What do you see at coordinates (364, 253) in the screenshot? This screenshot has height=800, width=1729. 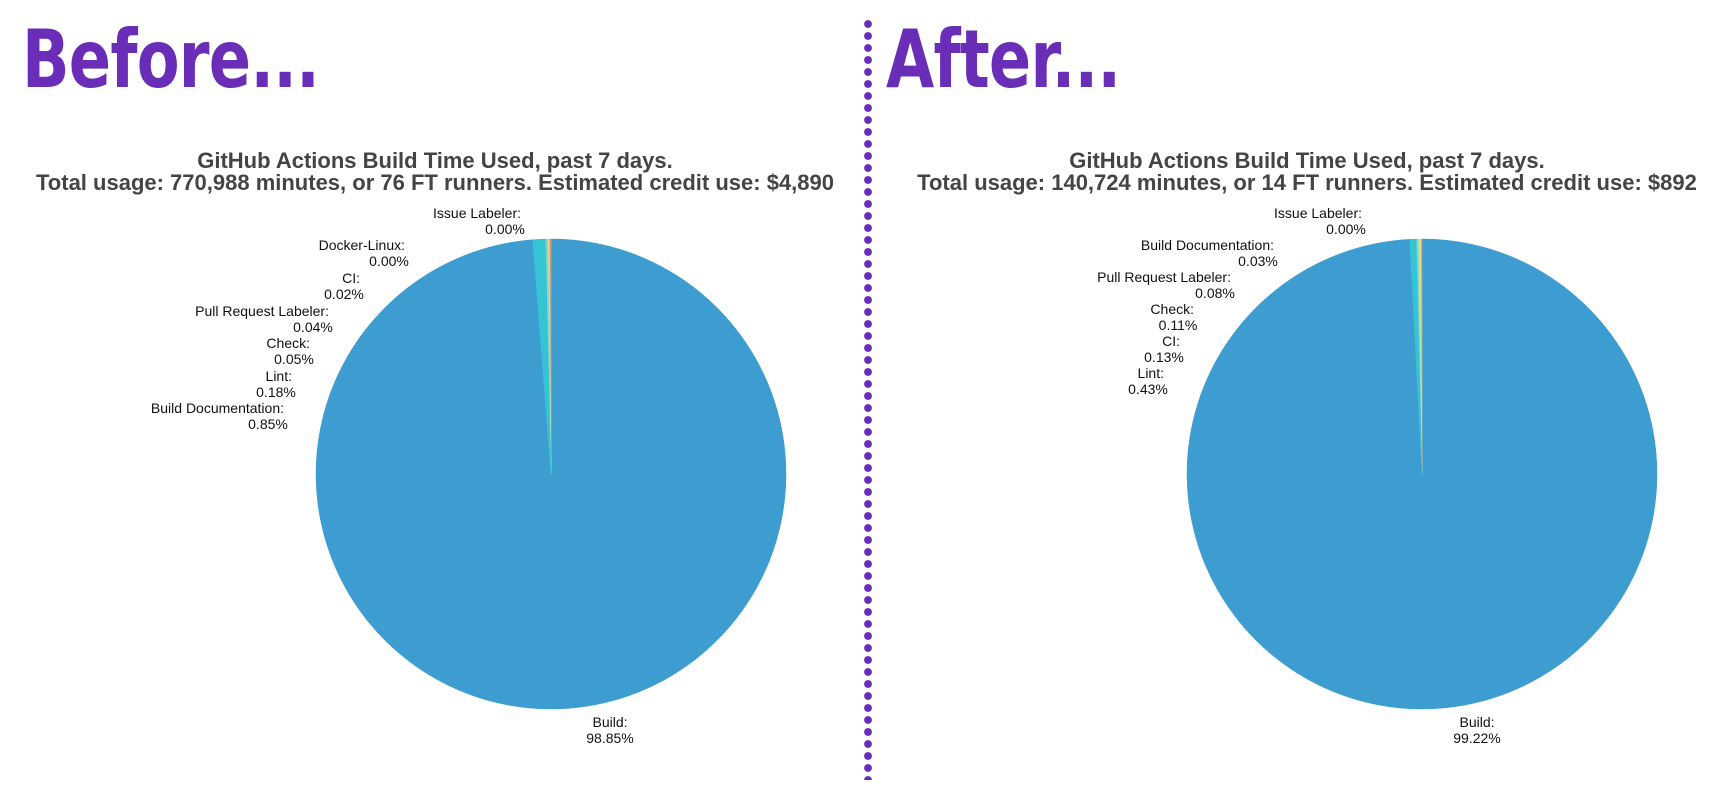 I see `slice-label-docker-linux: Docker-Linux: 0.00%` at bounding box center [364, 253].